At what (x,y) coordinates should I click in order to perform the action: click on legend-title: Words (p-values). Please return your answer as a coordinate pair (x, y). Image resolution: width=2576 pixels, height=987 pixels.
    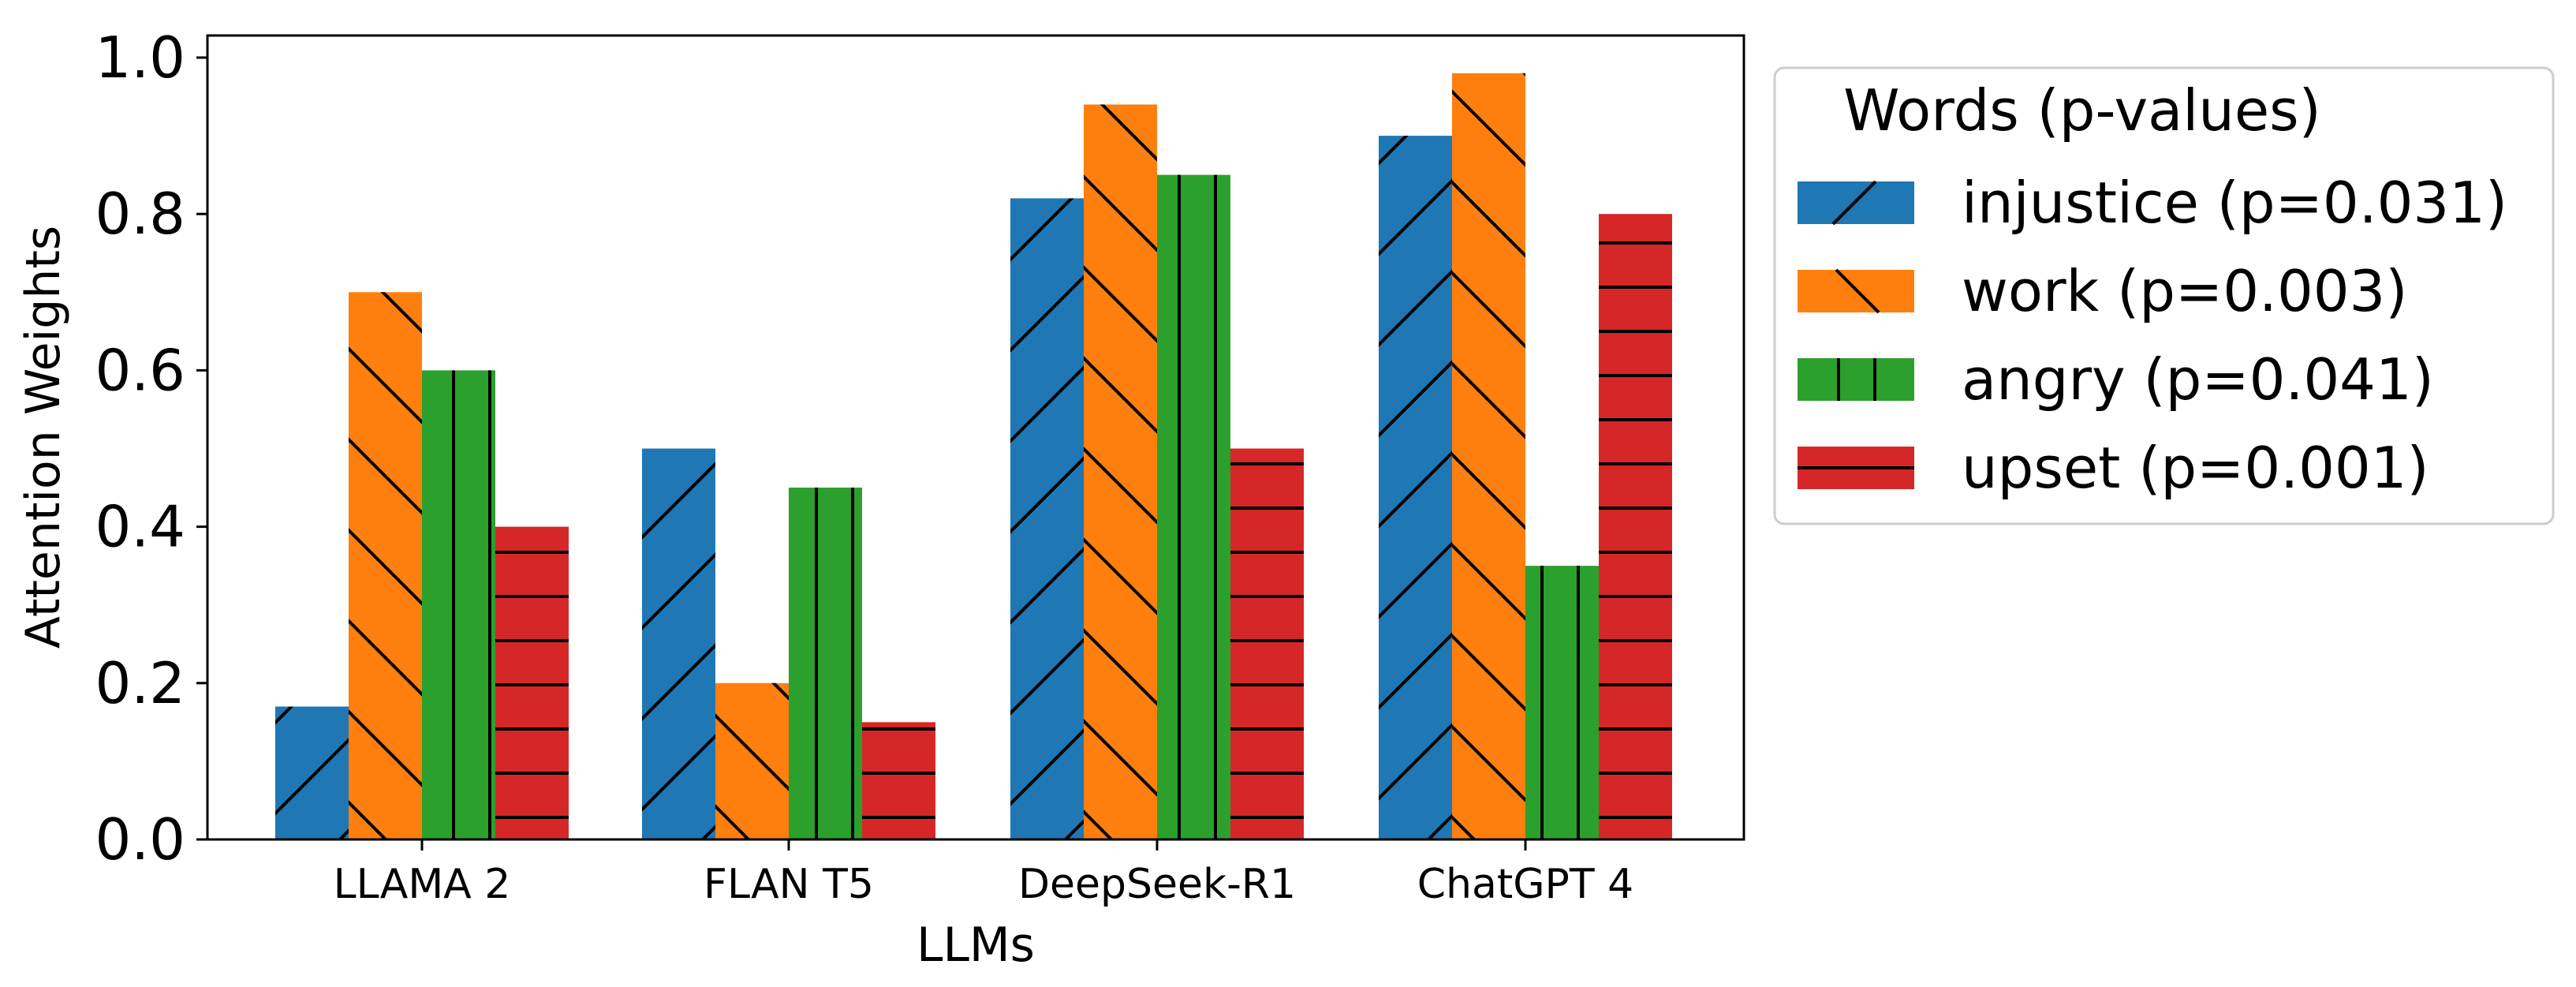
    Looking at the image, I should click on (2082, 111).